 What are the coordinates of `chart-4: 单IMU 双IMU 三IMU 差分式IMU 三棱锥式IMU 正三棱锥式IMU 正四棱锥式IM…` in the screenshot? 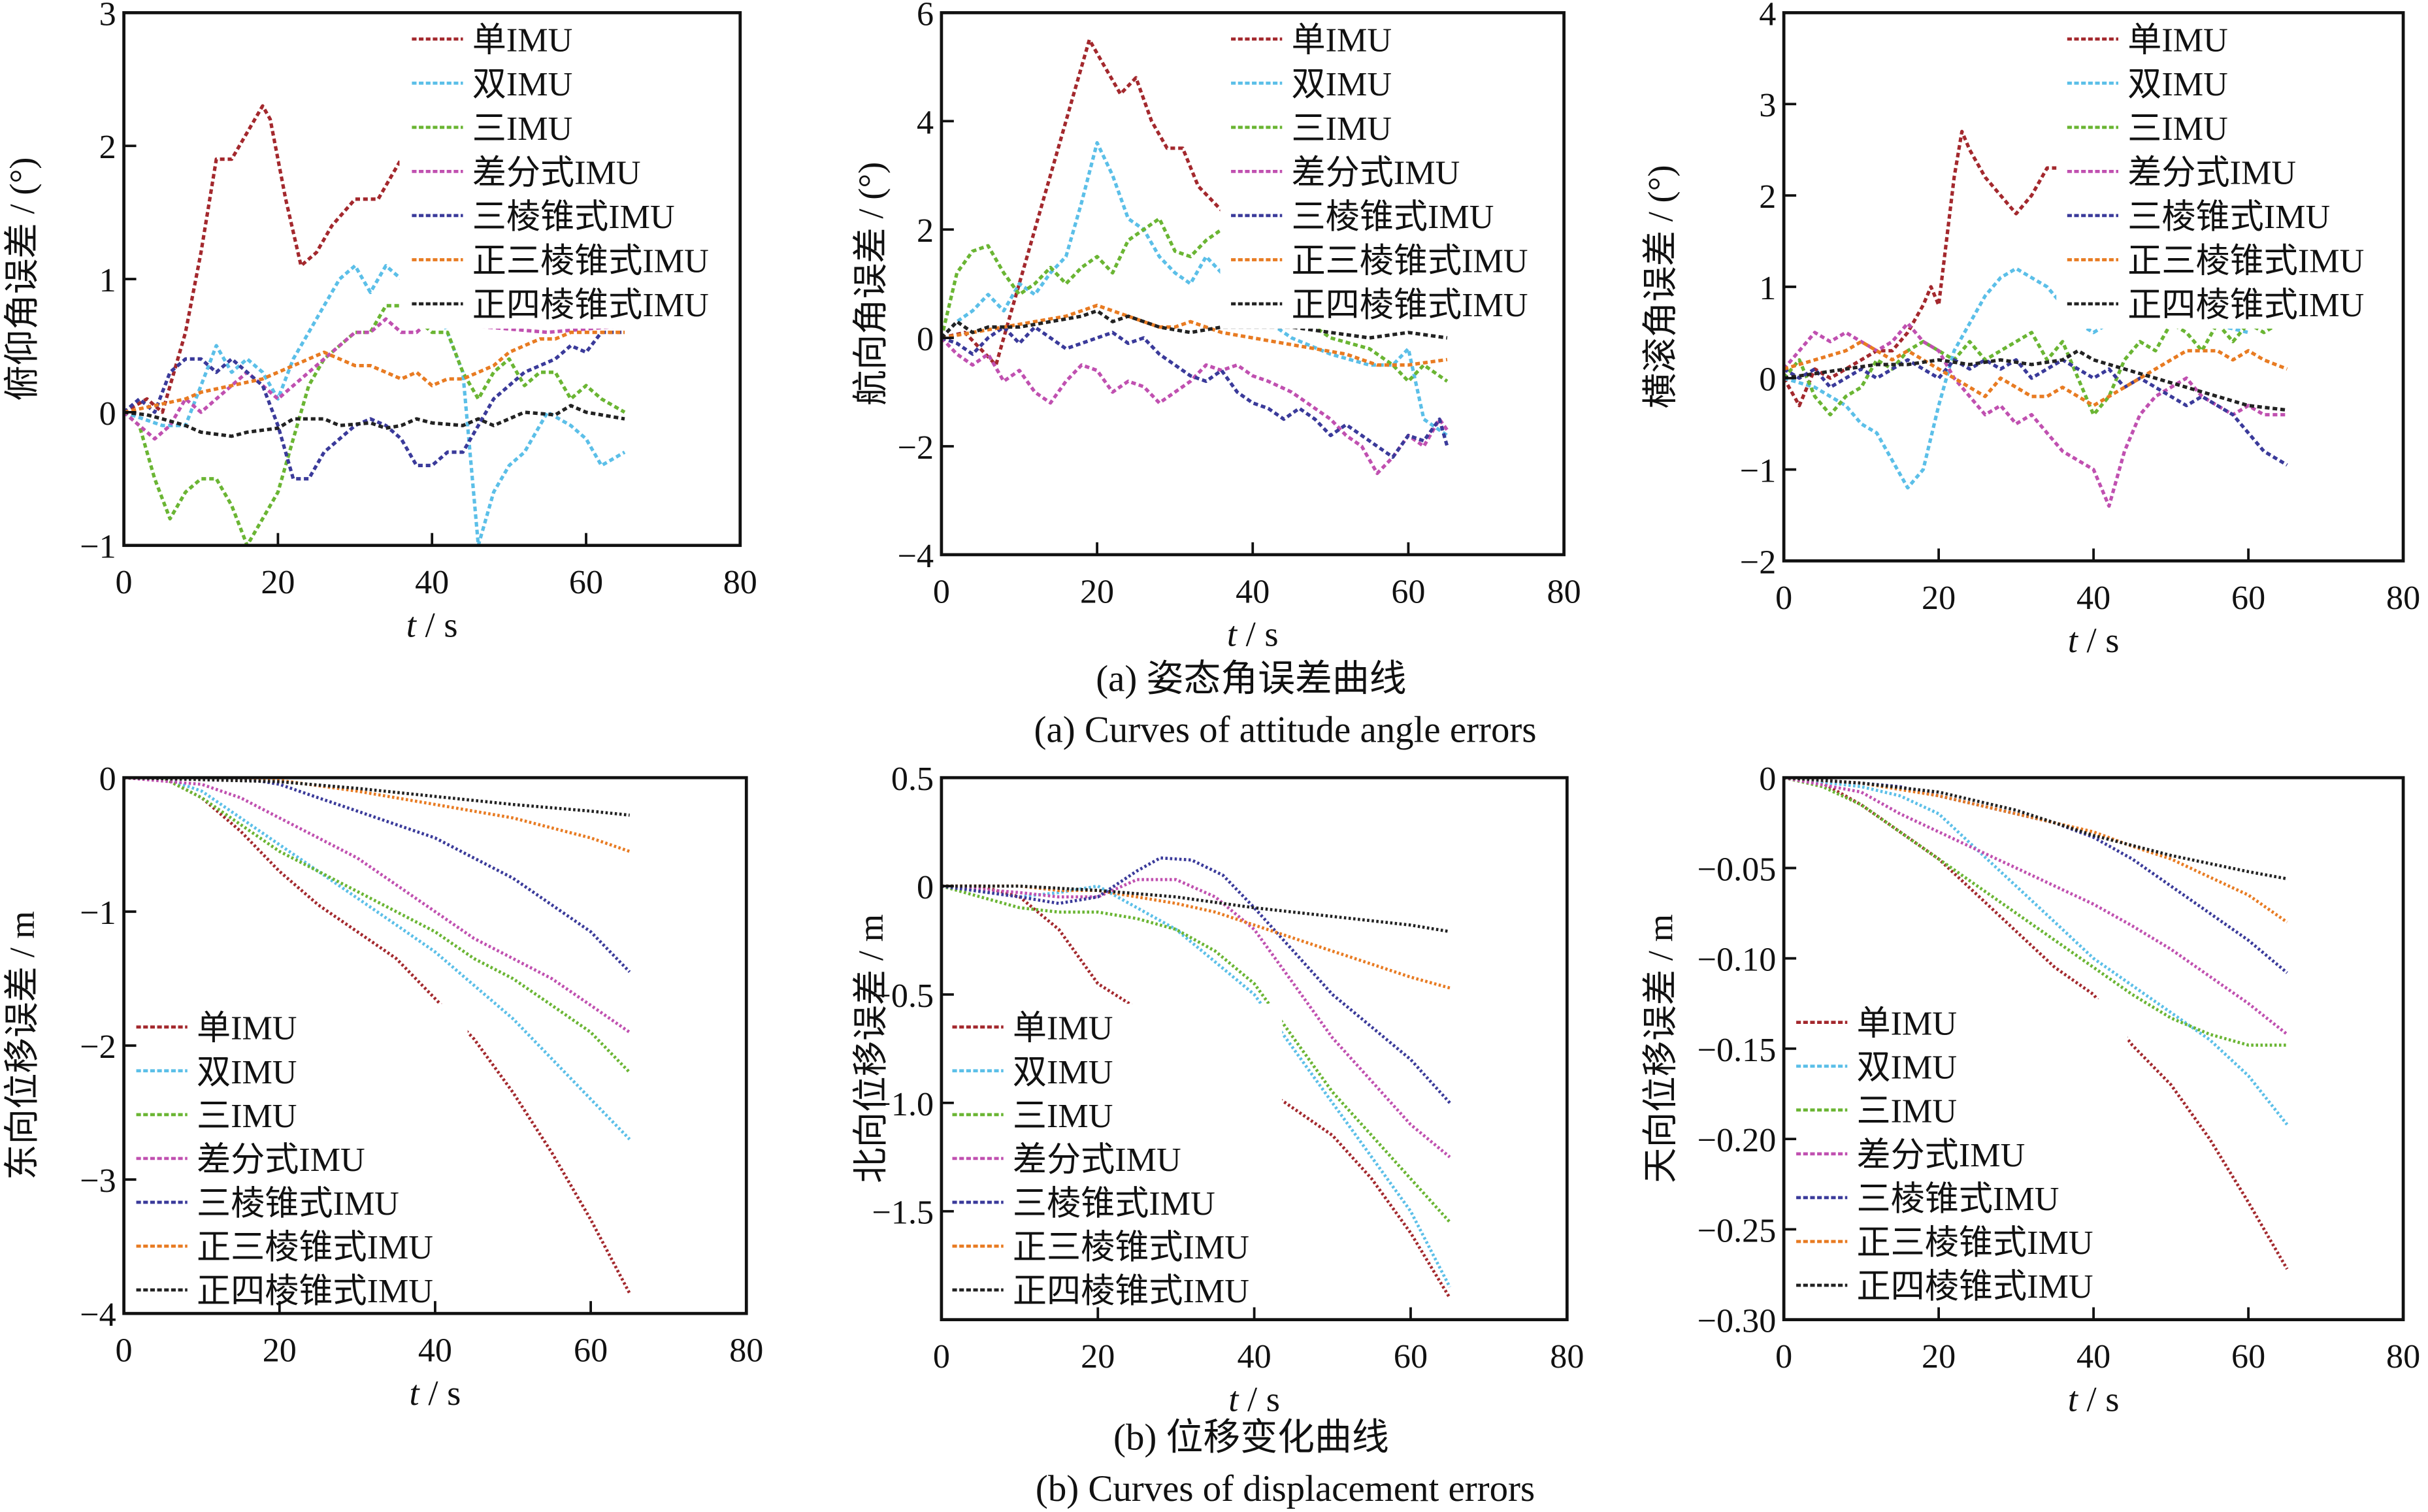 It's located at (1217, 1090).